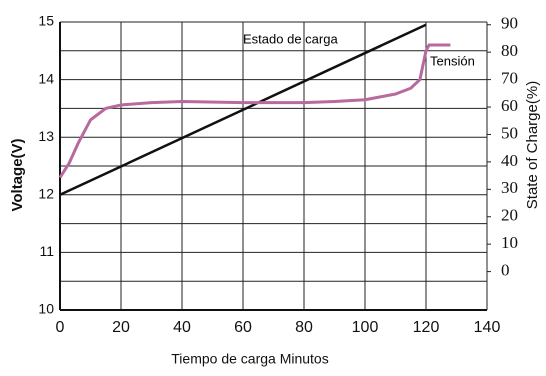  What do you see at coordinates (509, 23) in the screenshot?
I see `y2-tick-label: 90` at bounding box center [509, 23].